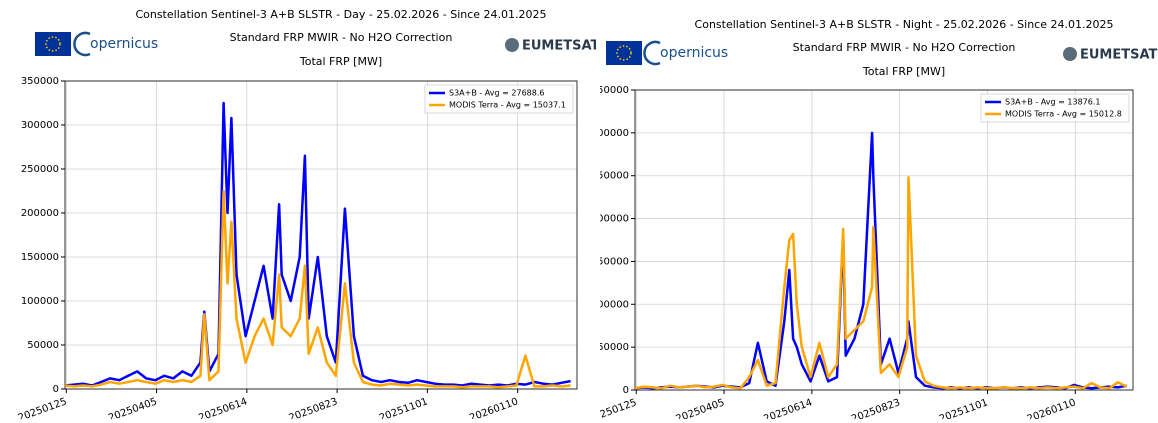 Image resolution: width=1158 pixels, height=423 pixels. Describe the element at coordinates (1063, 114) in the screenshot. I see `legend-label: MODIS Terra - Avg = 15012.8` at that location.